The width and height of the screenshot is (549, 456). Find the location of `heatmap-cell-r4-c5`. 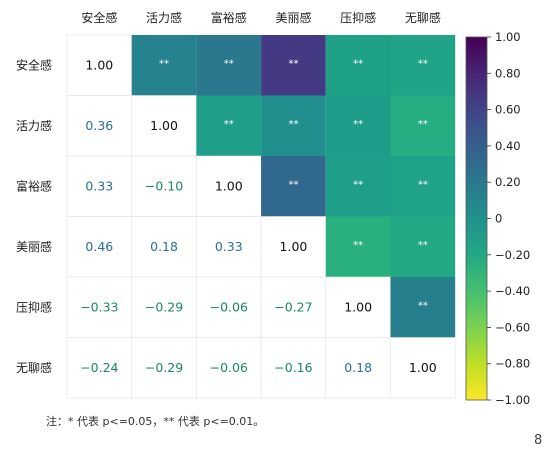

heatmap-cell-r4-c5 is located at coordinates (423, 307).